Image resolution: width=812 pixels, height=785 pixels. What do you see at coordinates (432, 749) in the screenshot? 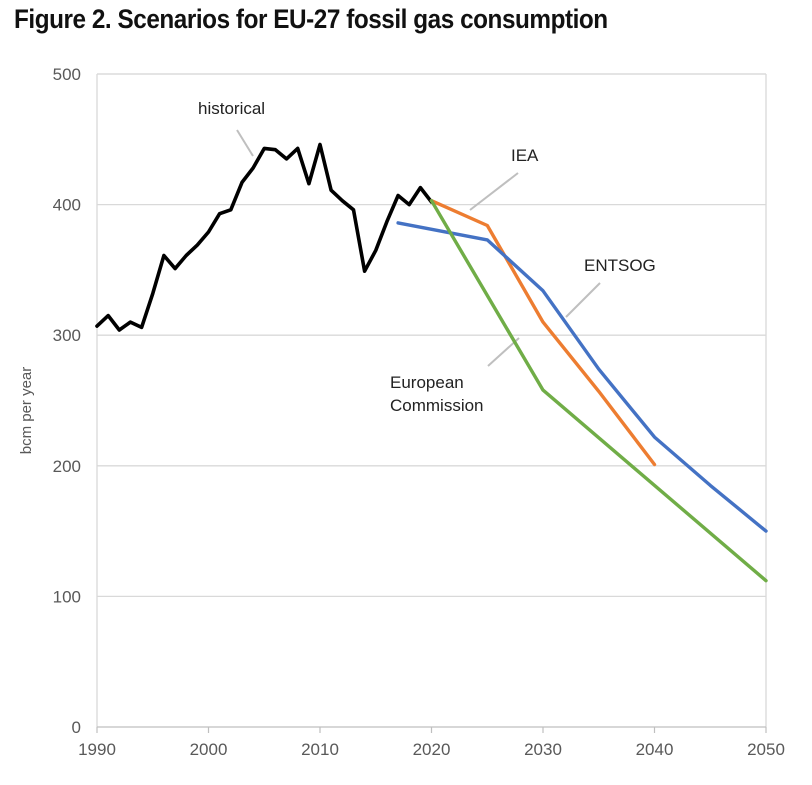
I see `x-tick-label: 2020` at bounding box center [432, 749].